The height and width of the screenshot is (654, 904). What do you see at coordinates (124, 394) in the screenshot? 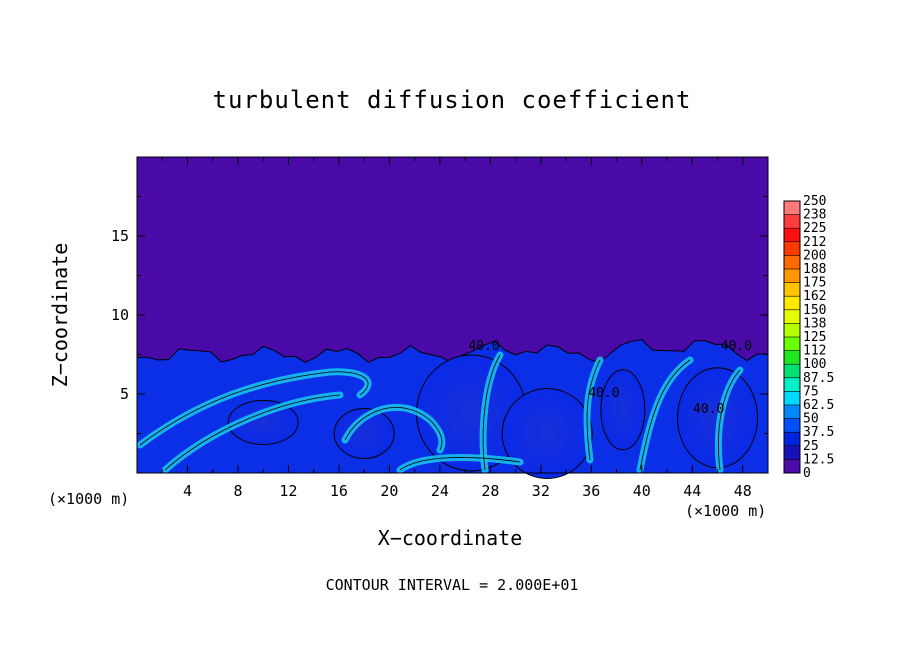
I see `y-tick-label: 5` at bounding box center [124, 394].